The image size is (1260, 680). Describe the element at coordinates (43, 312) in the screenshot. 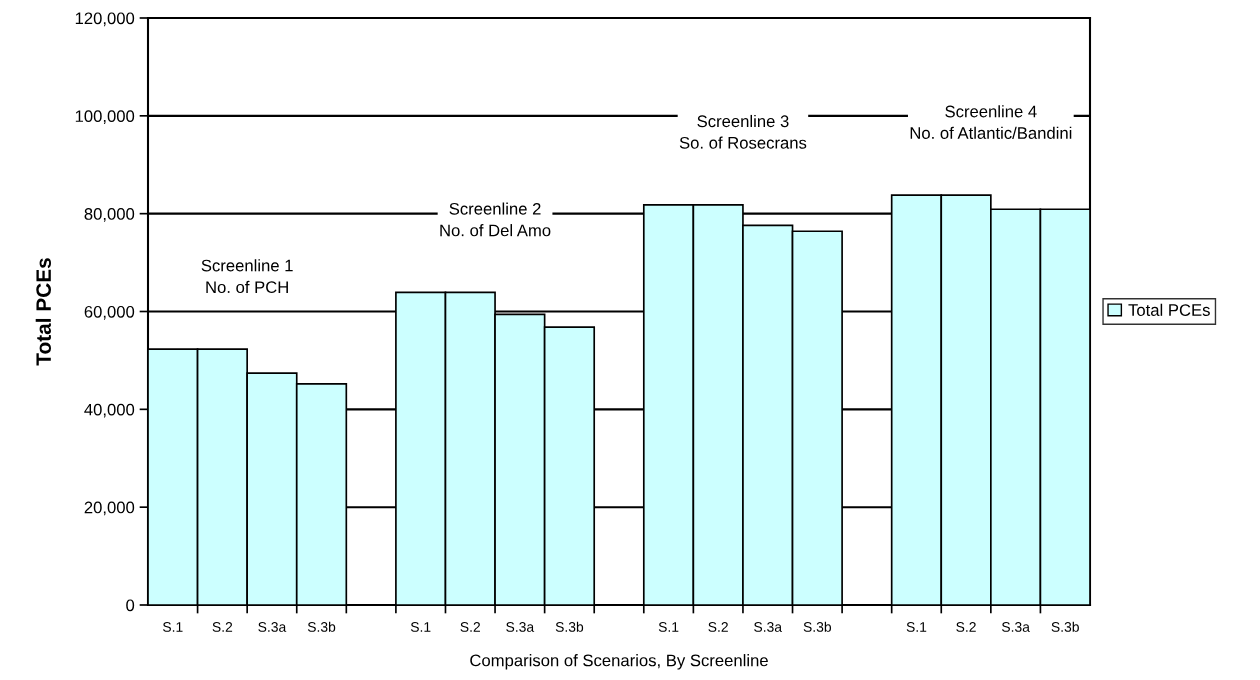

I see `y-axis-title: Total PCEs` at that location.